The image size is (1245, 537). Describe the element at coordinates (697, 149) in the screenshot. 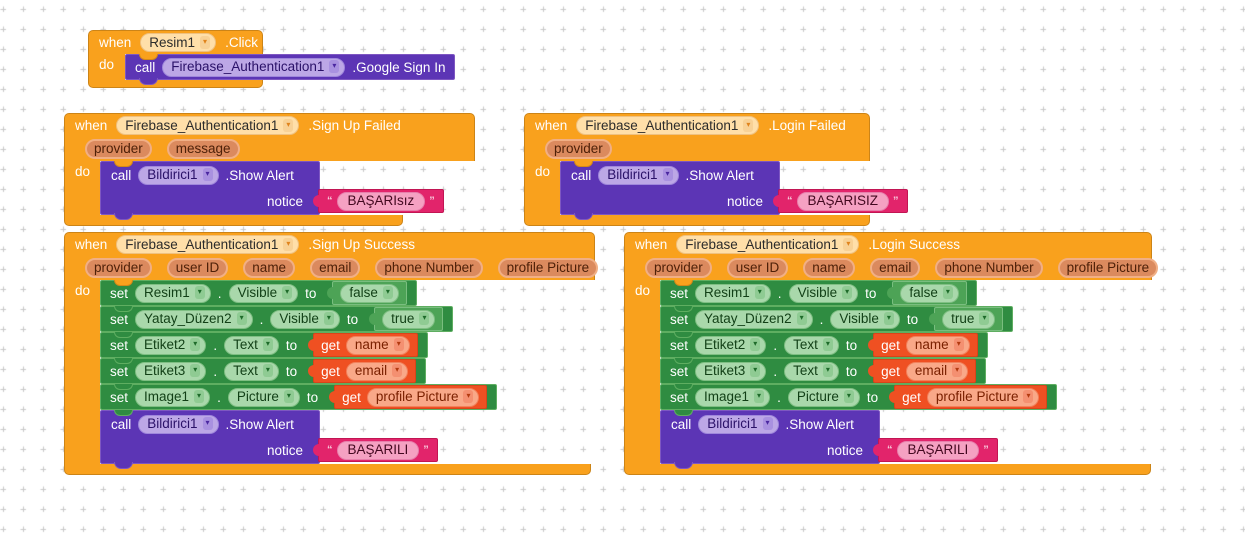

I see `event-params-row: provider` at that location.